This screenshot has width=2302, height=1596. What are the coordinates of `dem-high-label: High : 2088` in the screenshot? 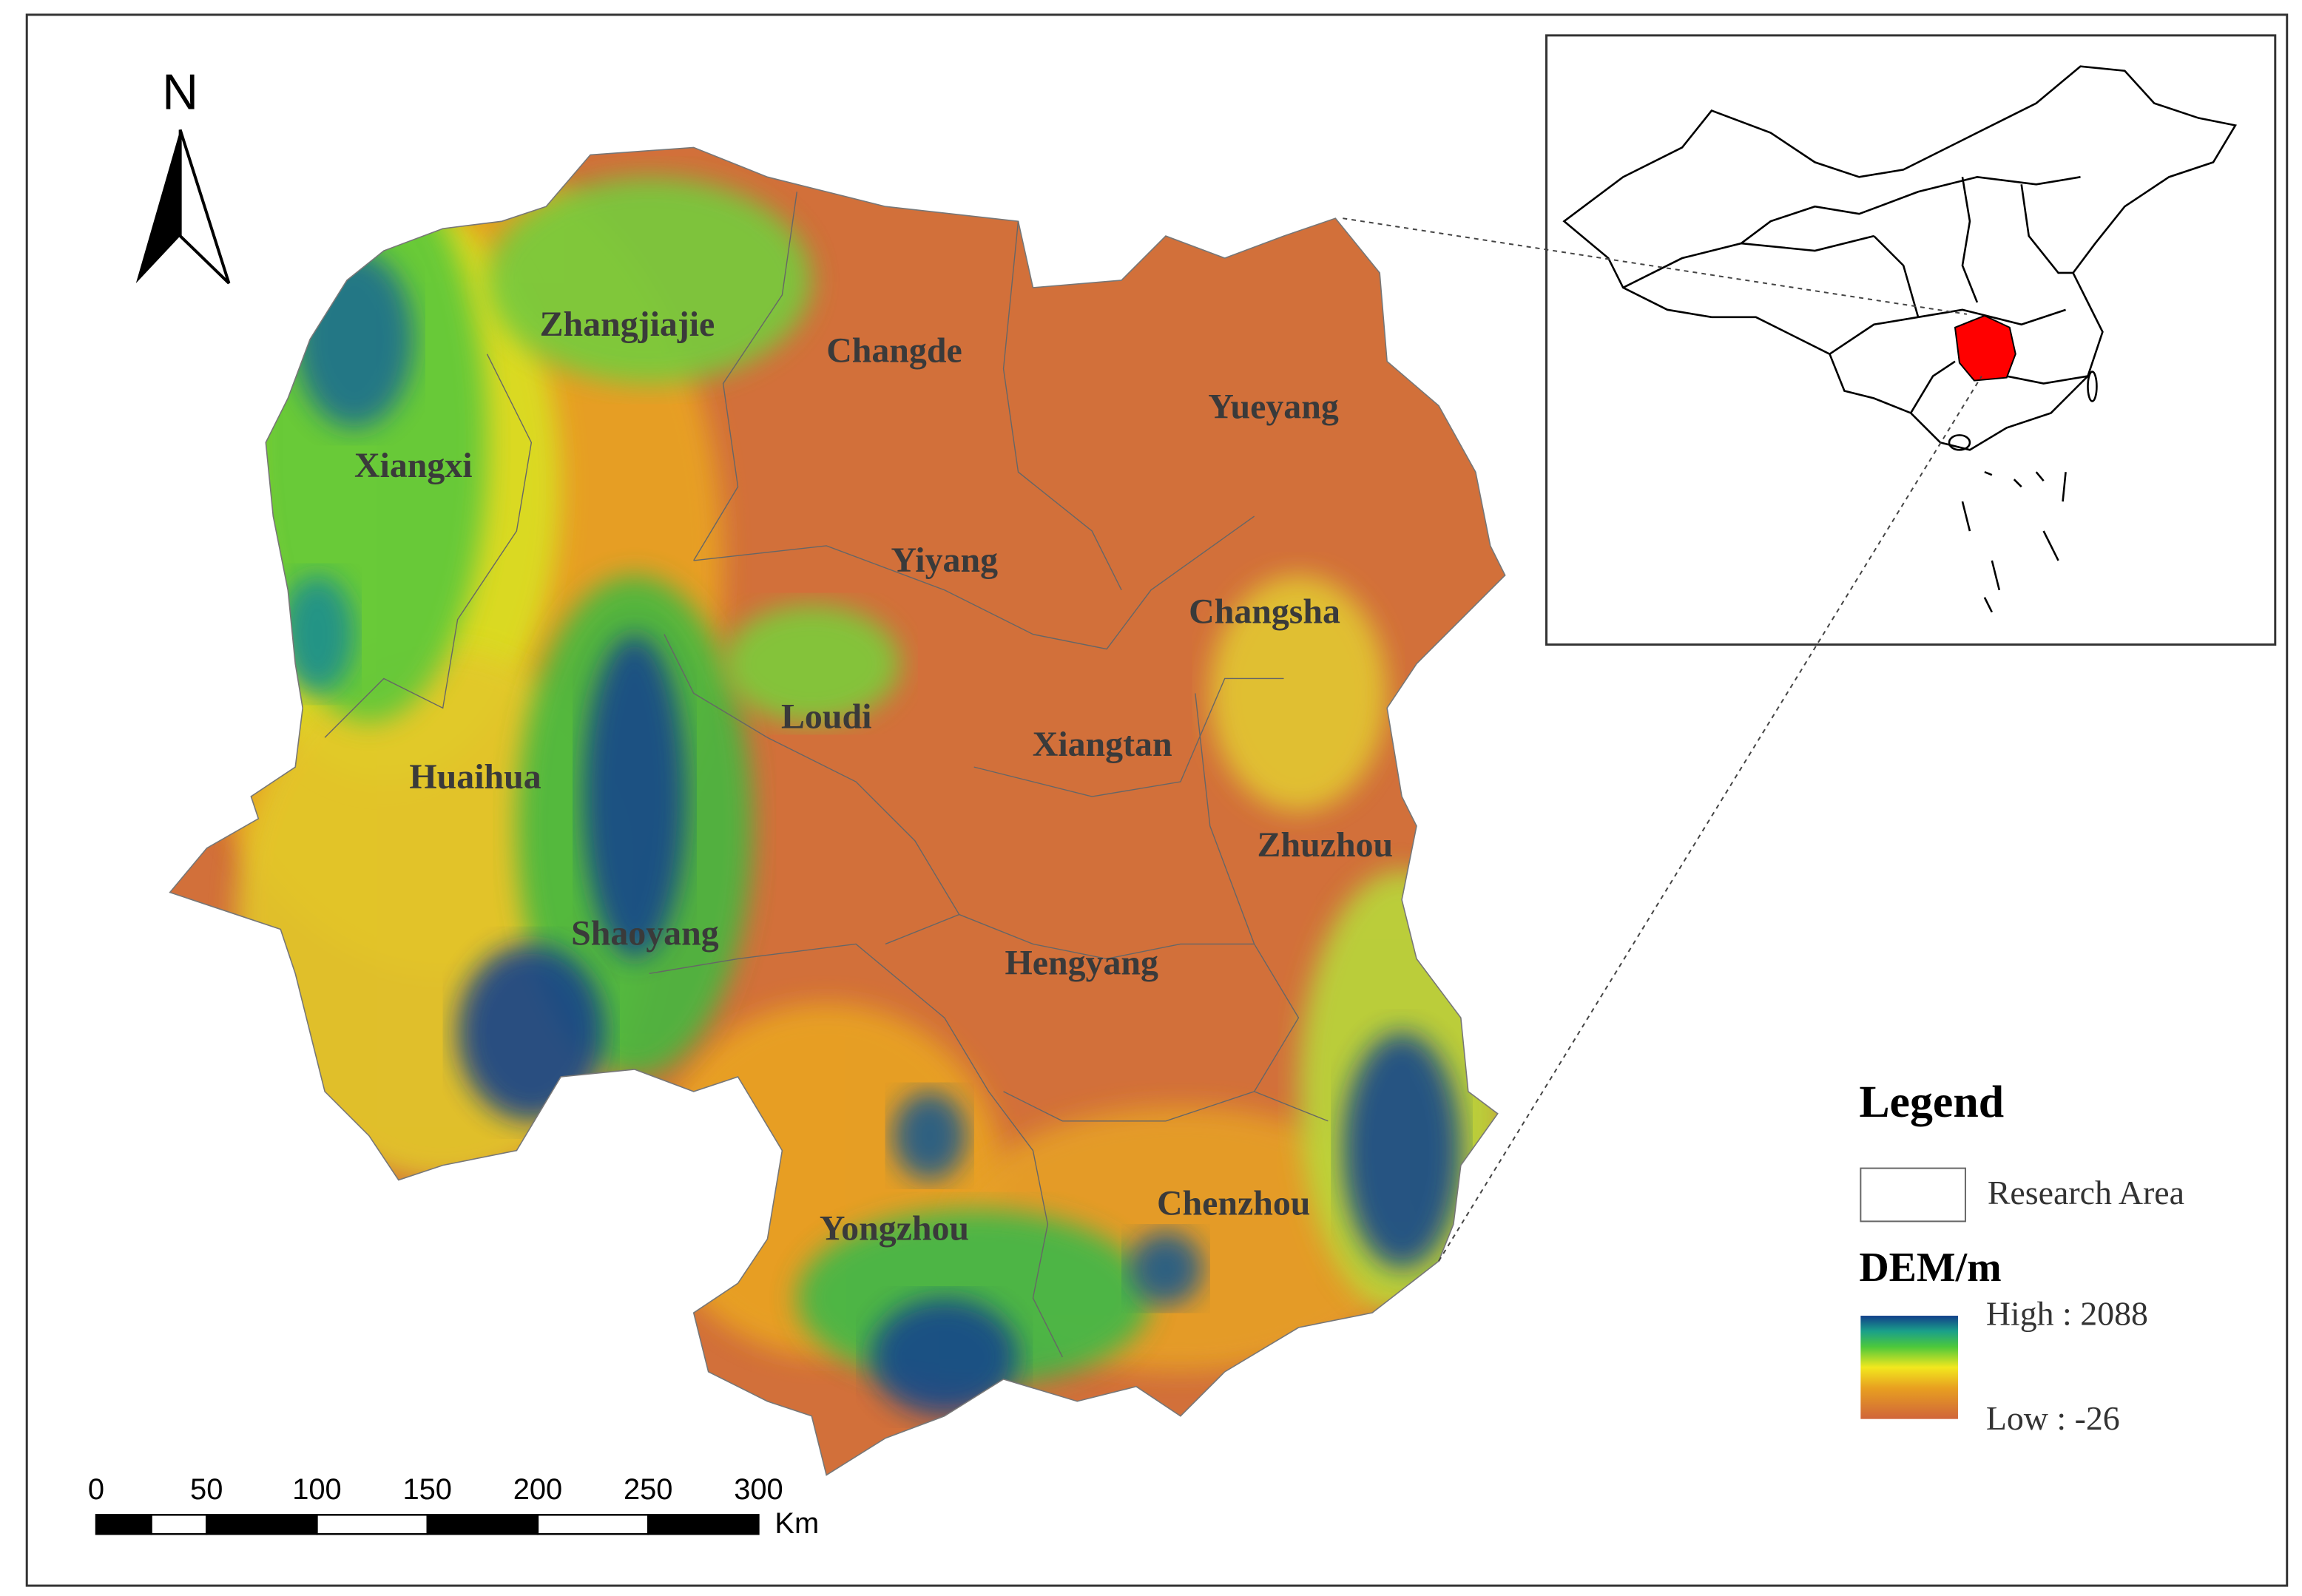 It's located at (2067, 1314).